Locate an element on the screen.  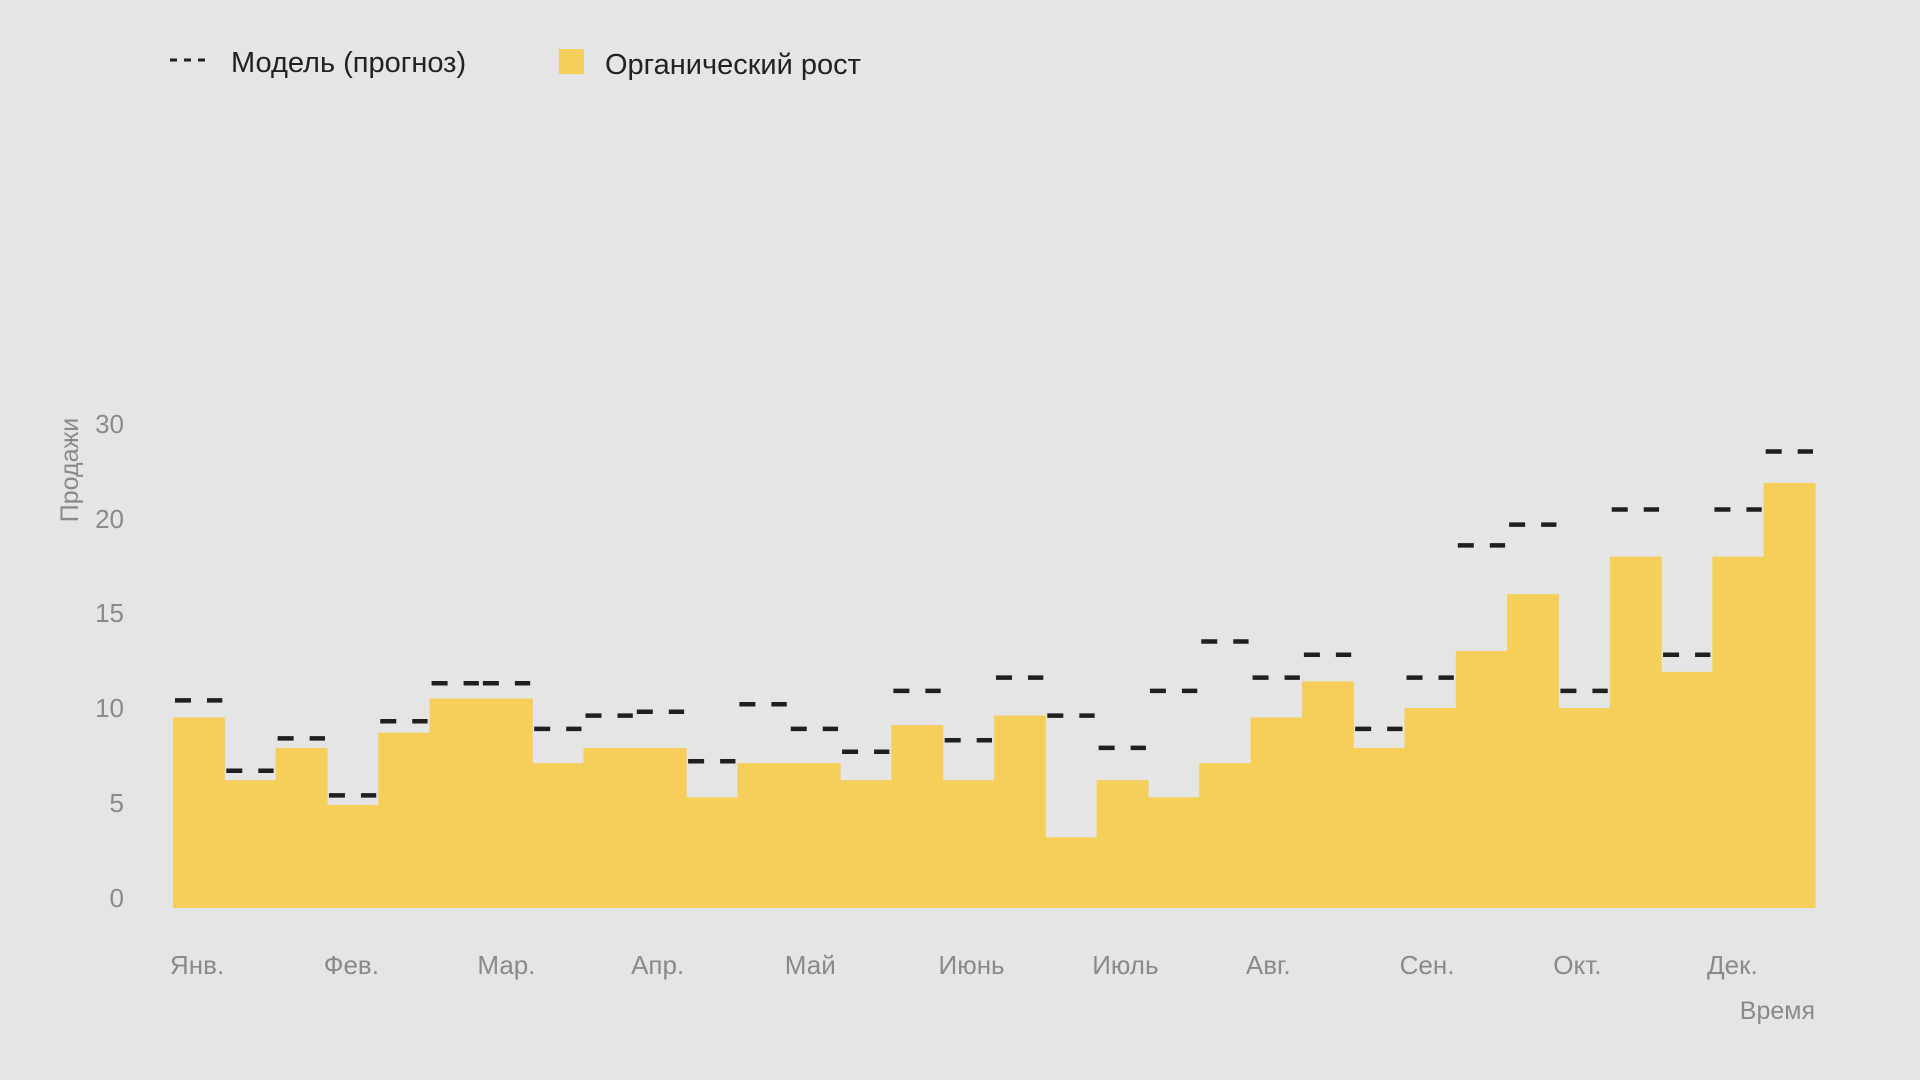
x-tick-label: Май is located at coordinates (810, 965).